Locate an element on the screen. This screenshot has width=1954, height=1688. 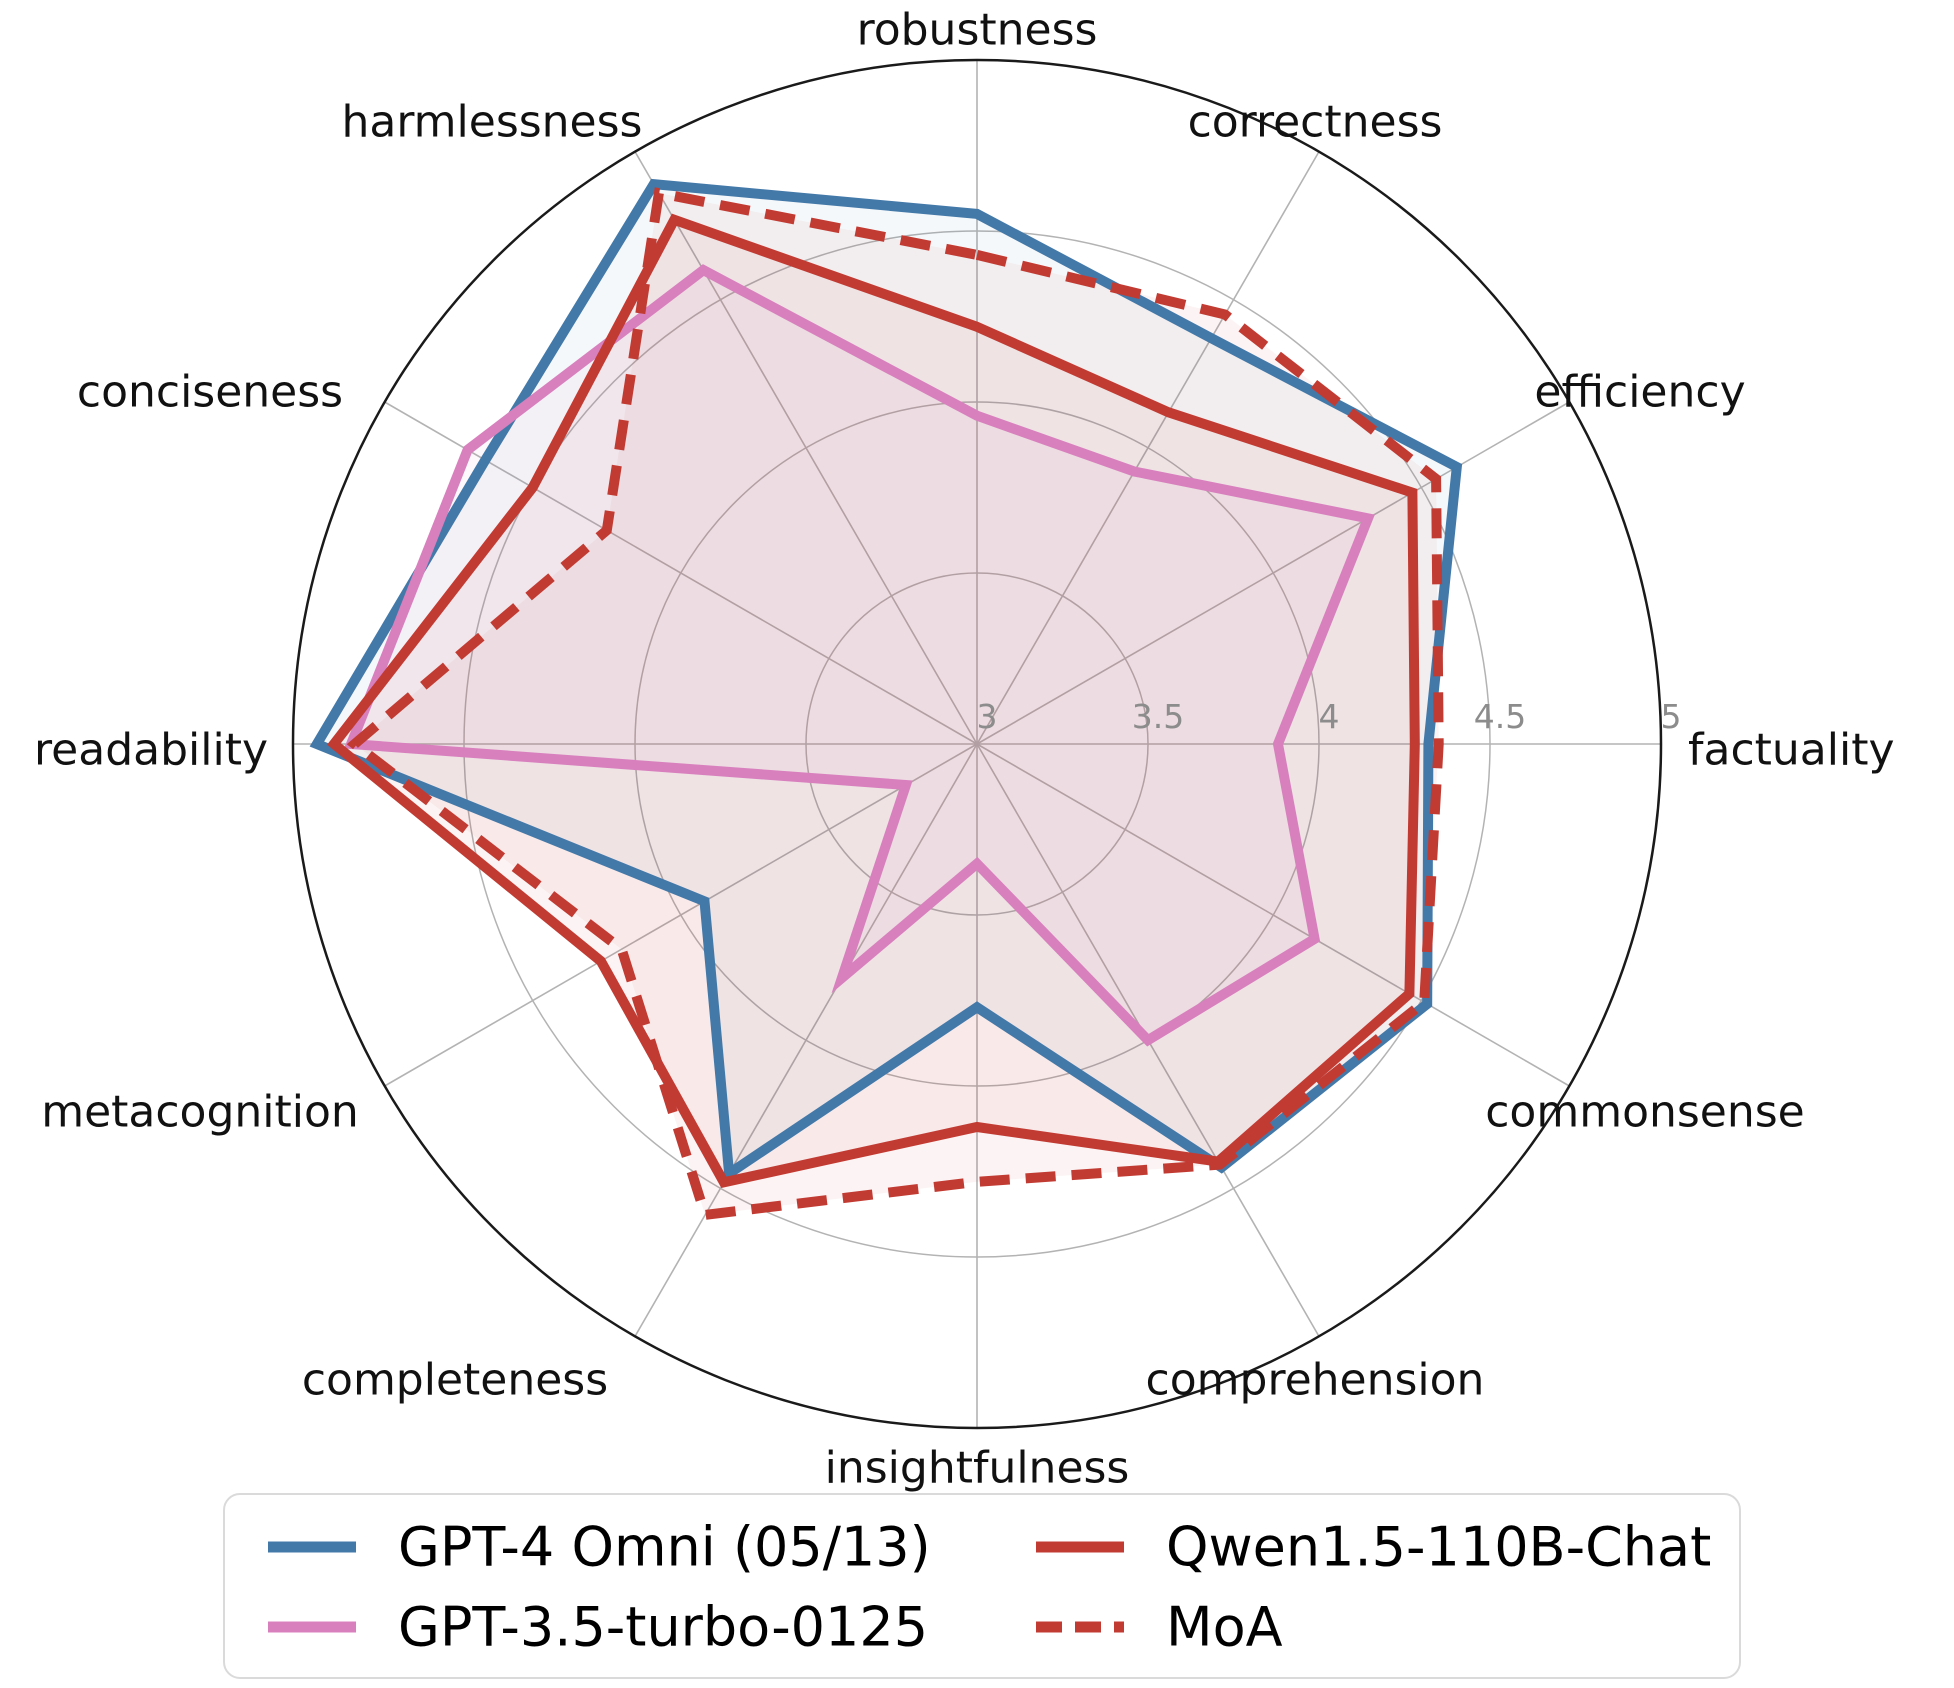
axis-spoke-harmlessness is located at coordinates (806, 448).